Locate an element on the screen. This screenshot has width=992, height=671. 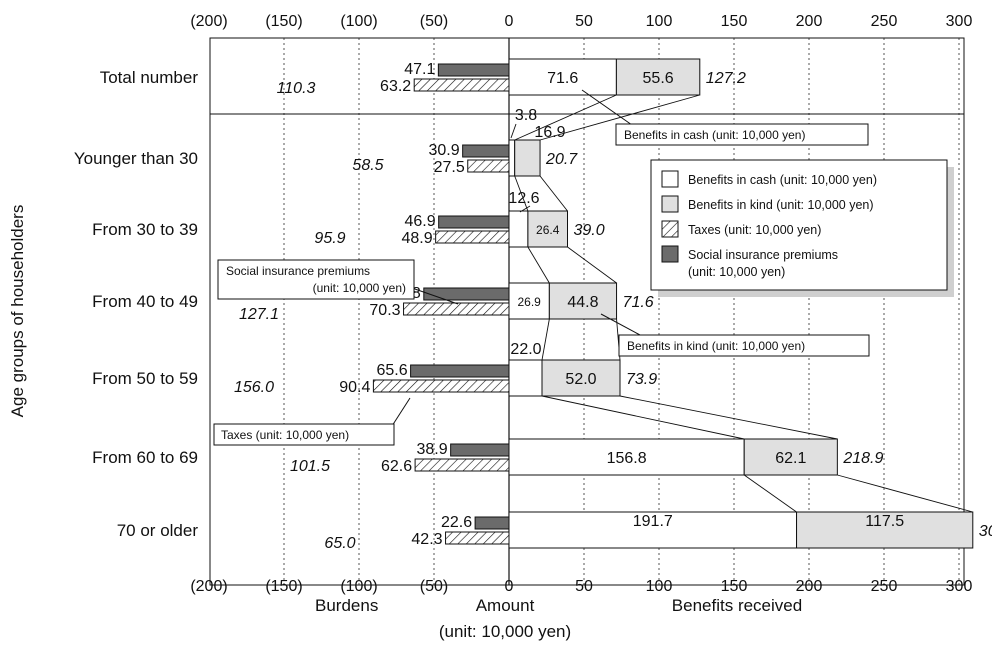
legend-taxes: Taxes (unit: 10,000 yen) is located at coordinates (754, 230).